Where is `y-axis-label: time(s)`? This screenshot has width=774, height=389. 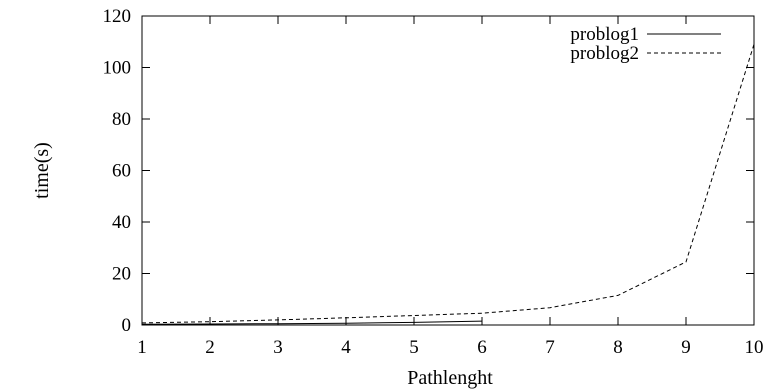 y-axis-label: time(s) is located at coordinates (42, 170).